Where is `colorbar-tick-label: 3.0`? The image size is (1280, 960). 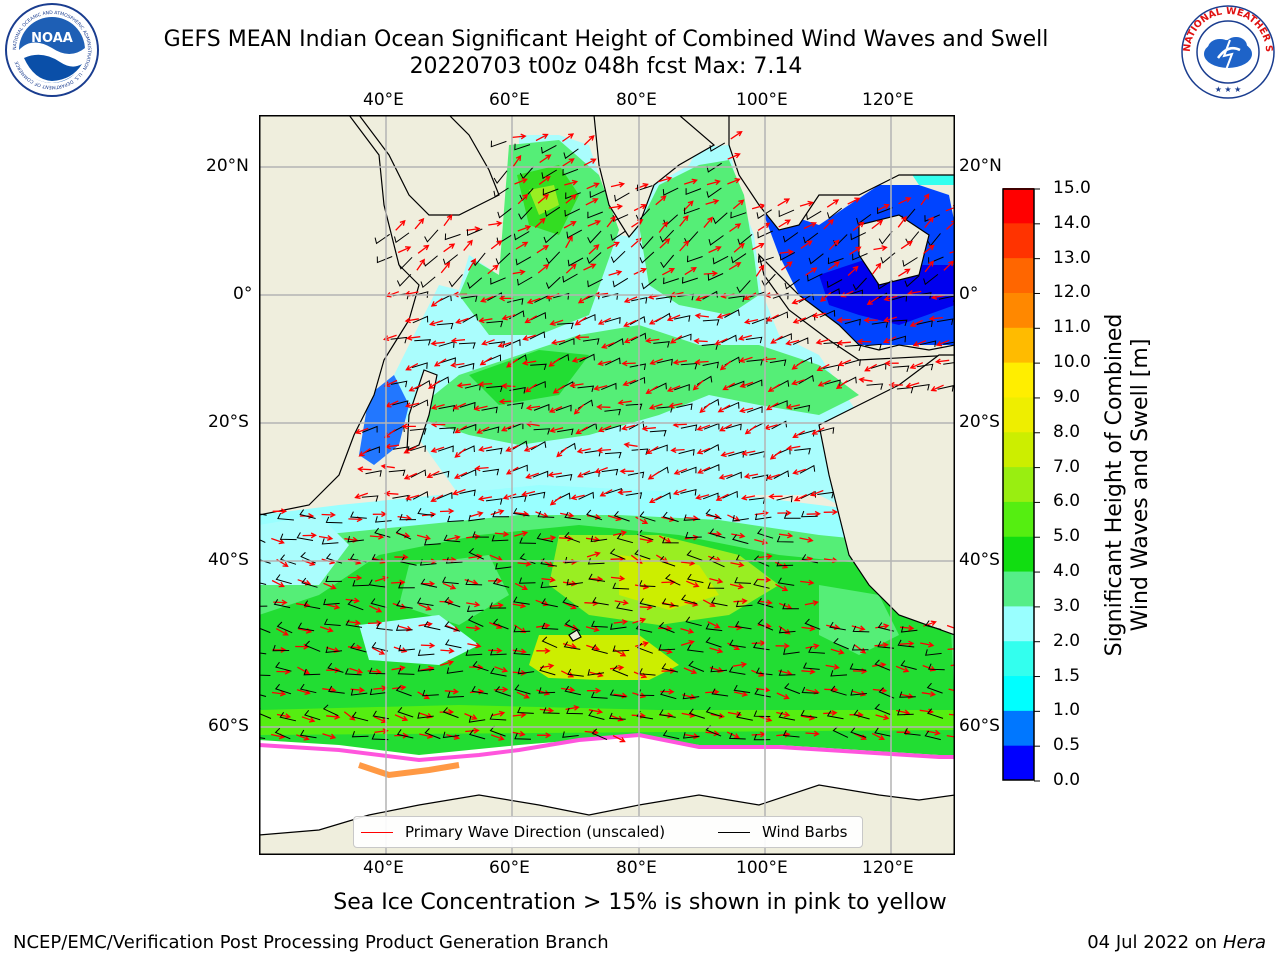 colorbar-tick-label: 3.0 is located at coordinates (1067, 605).